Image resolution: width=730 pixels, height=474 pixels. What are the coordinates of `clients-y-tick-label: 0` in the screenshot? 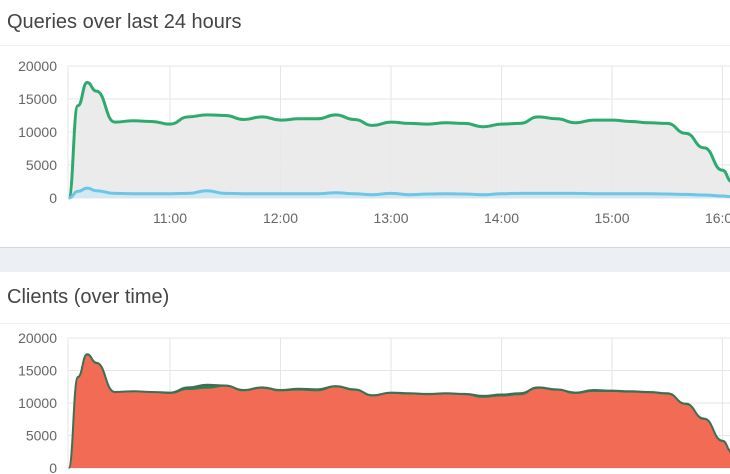 It's located at (53, 467).